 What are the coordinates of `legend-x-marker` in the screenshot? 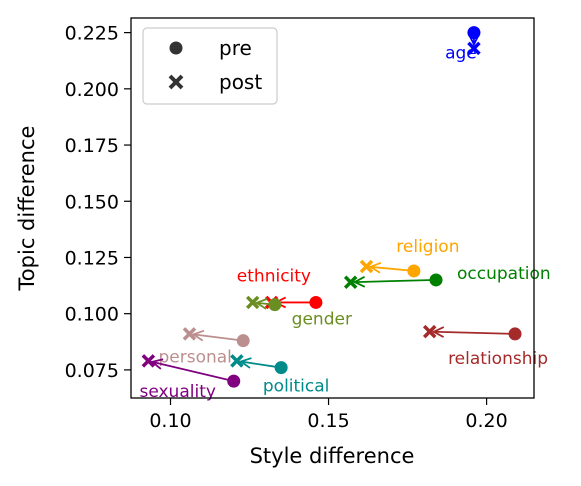 It's located at (176, 82).